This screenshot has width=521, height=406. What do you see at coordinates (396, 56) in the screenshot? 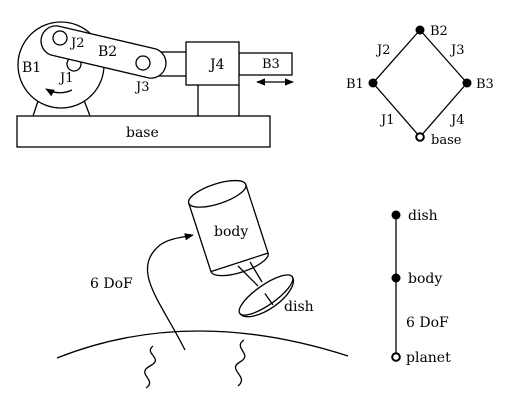
I see `edge-j2` at bounding box center [396, 56].